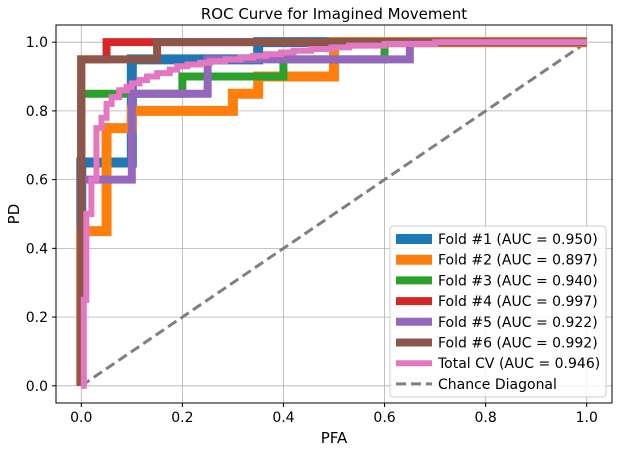 The height and width of the screenshot is (452, 620). Describe the element at coordinates (37, 249) in the screenshot. I see `y-tick-label: 0.4` at that location.